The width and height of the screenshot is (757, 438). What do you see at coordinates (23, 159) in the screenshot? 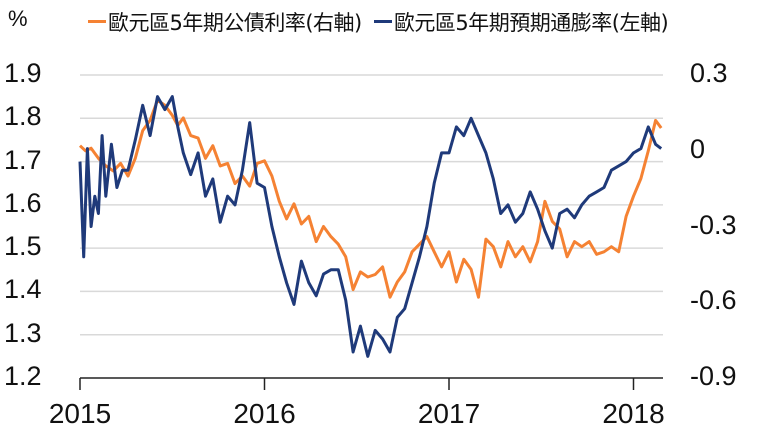
I see `left-tick-label: 1.7` at bounding box center [23, 159].